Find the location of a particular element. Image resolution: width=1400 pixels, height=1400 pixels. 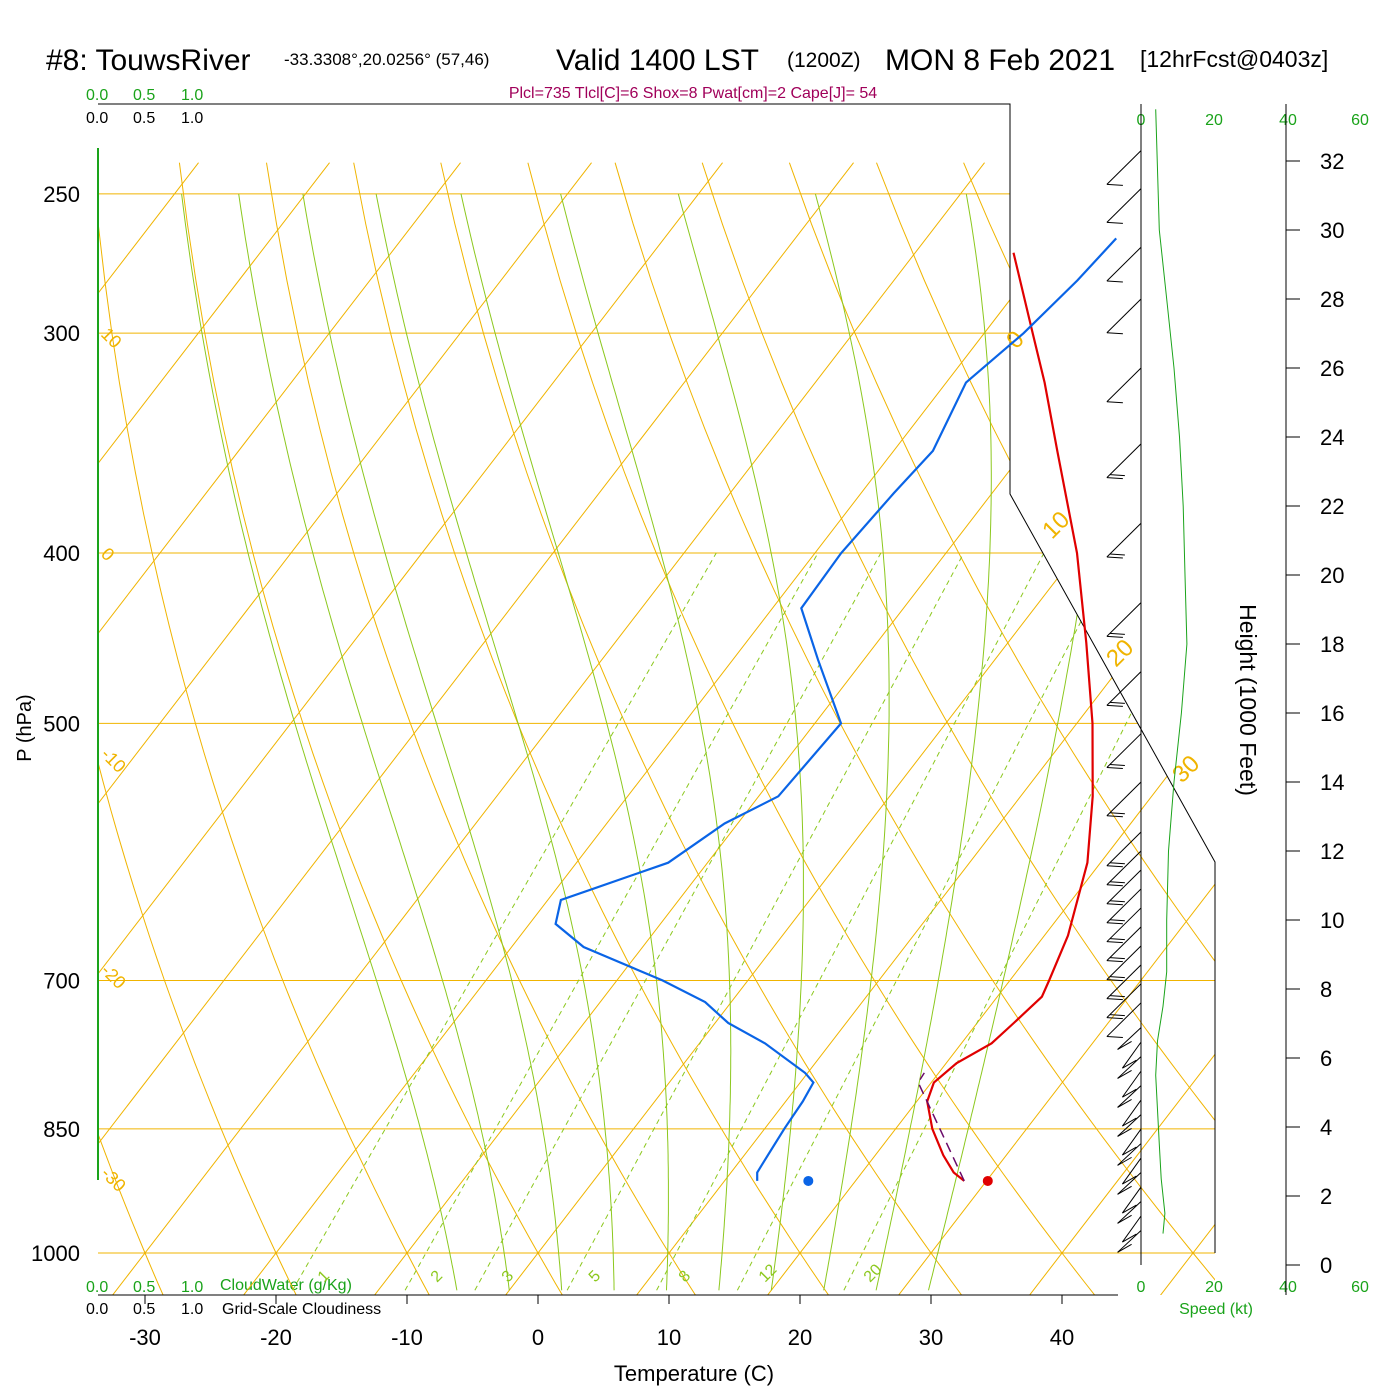

height-tick-label: 28 is located at coordinates (1332, 299).